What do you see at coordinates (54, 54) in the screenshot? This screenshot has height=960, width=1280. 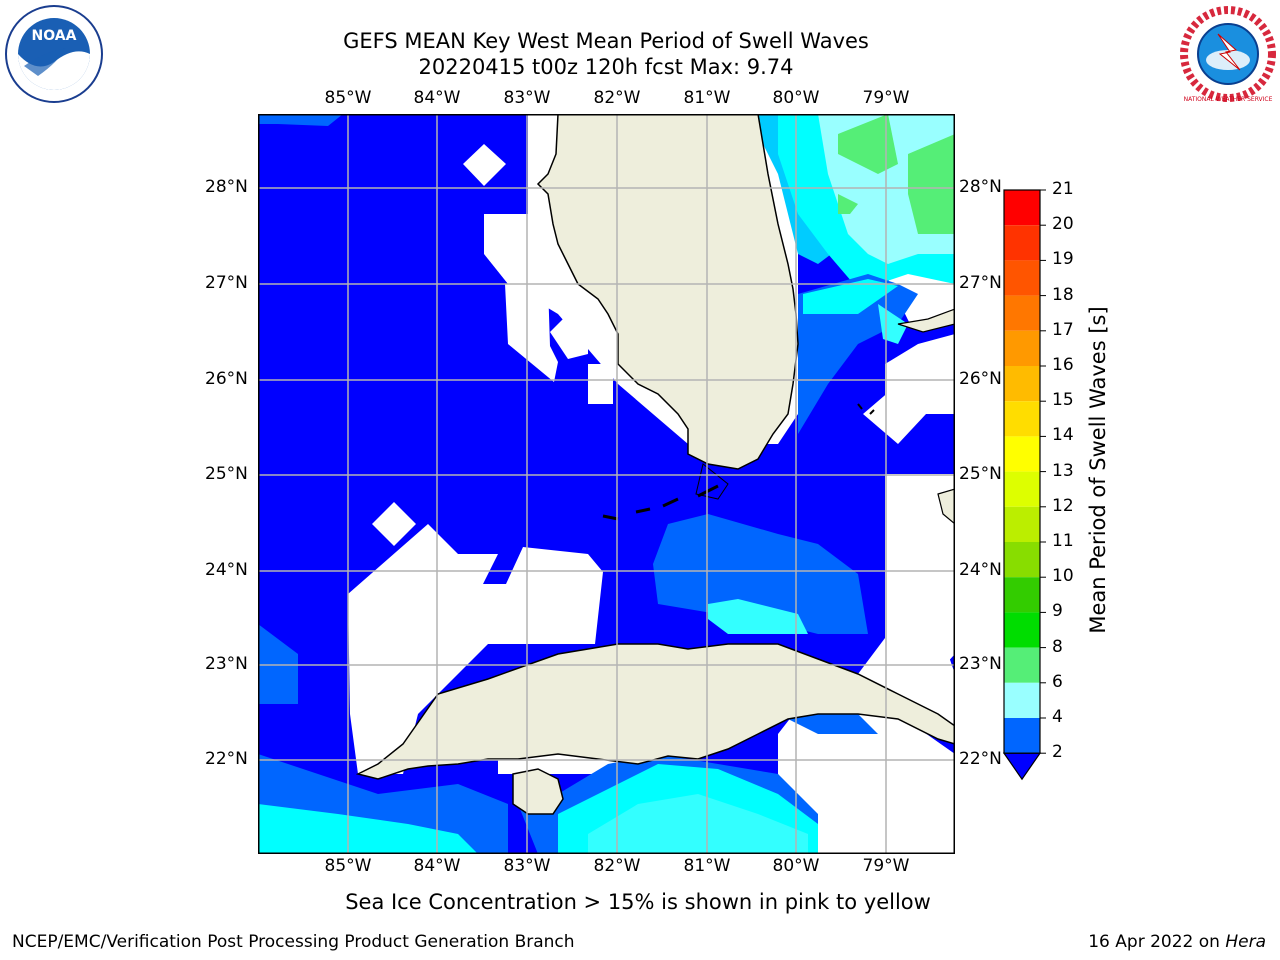 I see `noaa-logo: NOAA` at bounding box center [54, 54].